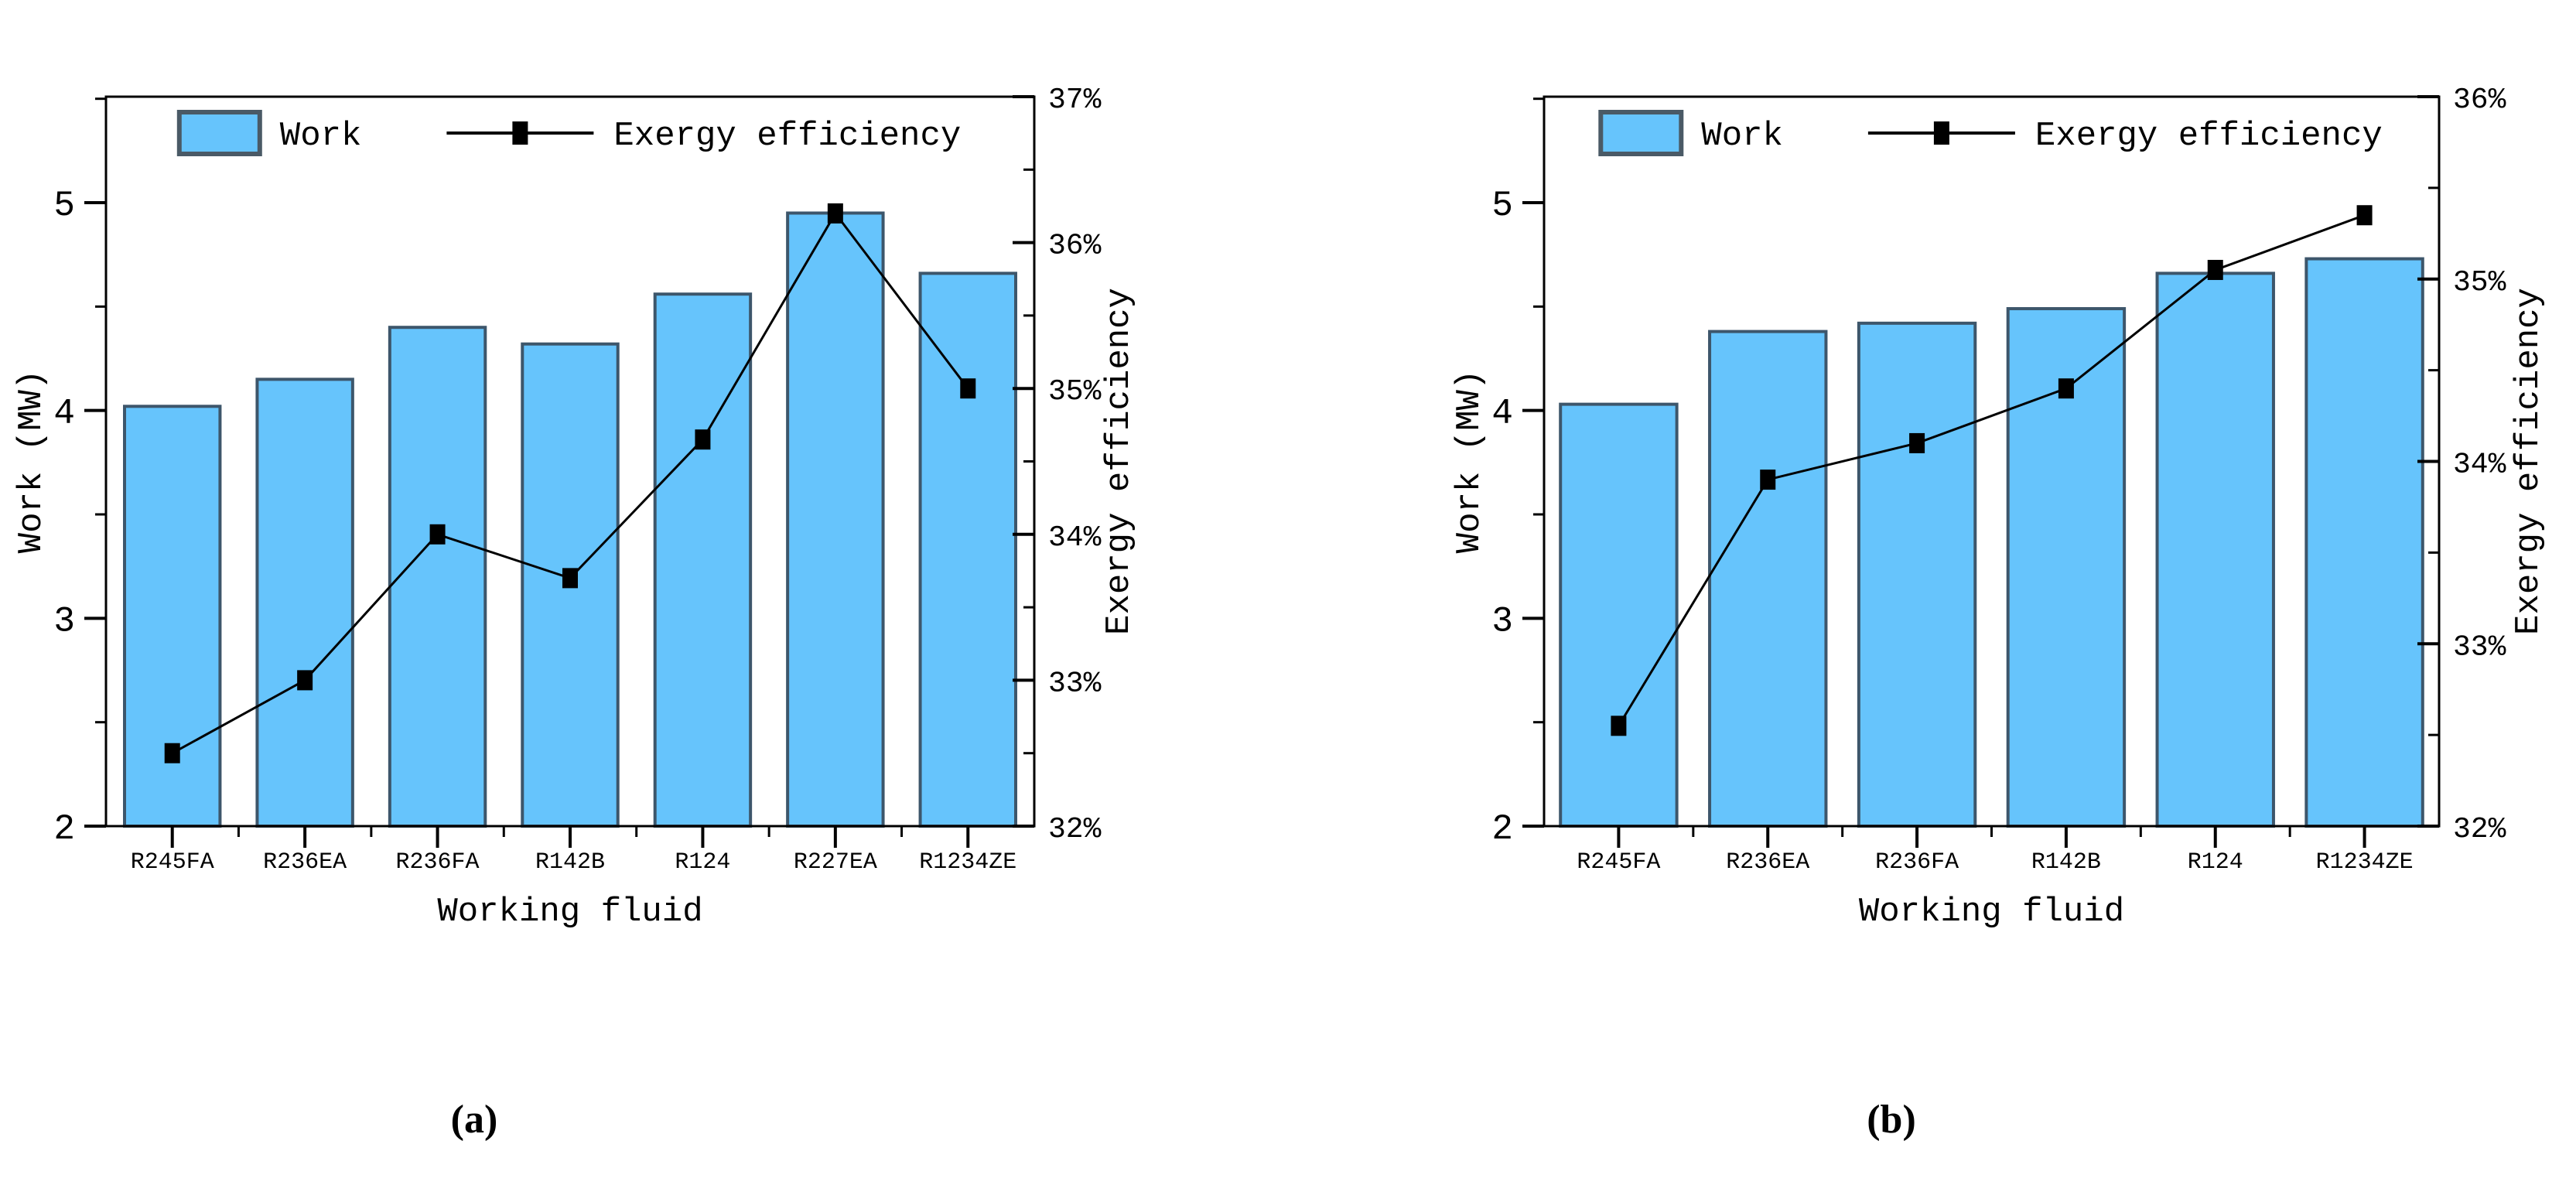 The height and width of the screenshot is (1192, 2576). I want to click on caption-a: (a), so click(474, 1120).